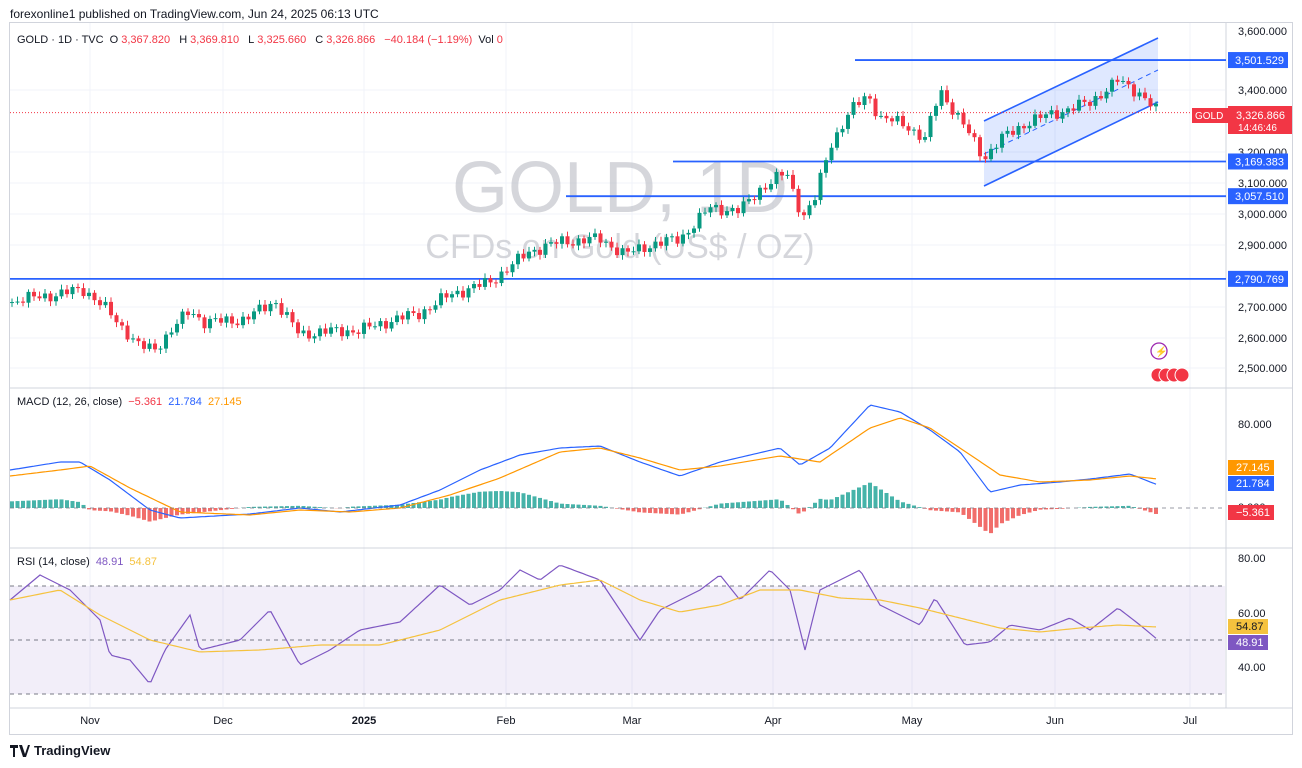 The width and height of the screenshot is (1302, 768). Describe the element at coordinates (1251, 483) in the screenshot. I see `macd-line-badge` at that location.